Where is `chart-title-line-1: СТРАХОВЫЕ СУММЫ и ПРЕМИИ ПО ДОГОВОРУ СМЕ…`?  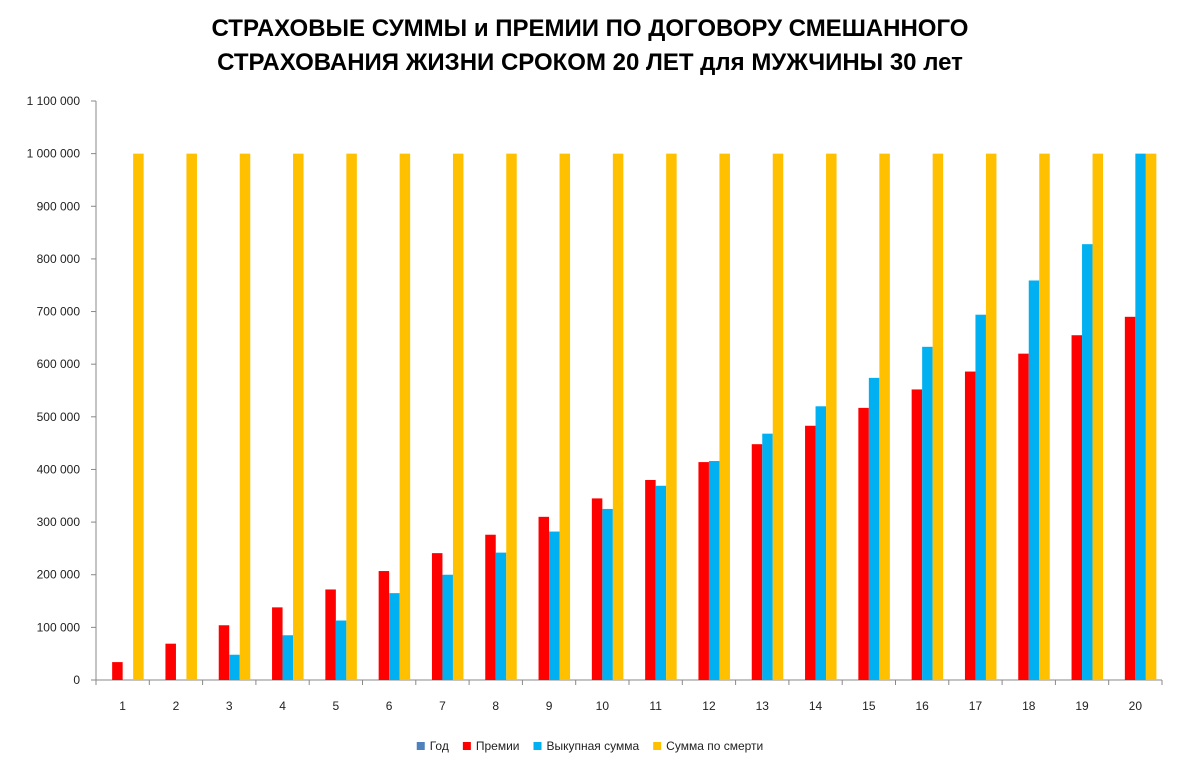
chart-title-line-1: СТРАХОВЫЕ СУММЫ и ПРЕМИИ ПО ДОГОВОРУ СМЕ… is located at coordinates (590, 28).